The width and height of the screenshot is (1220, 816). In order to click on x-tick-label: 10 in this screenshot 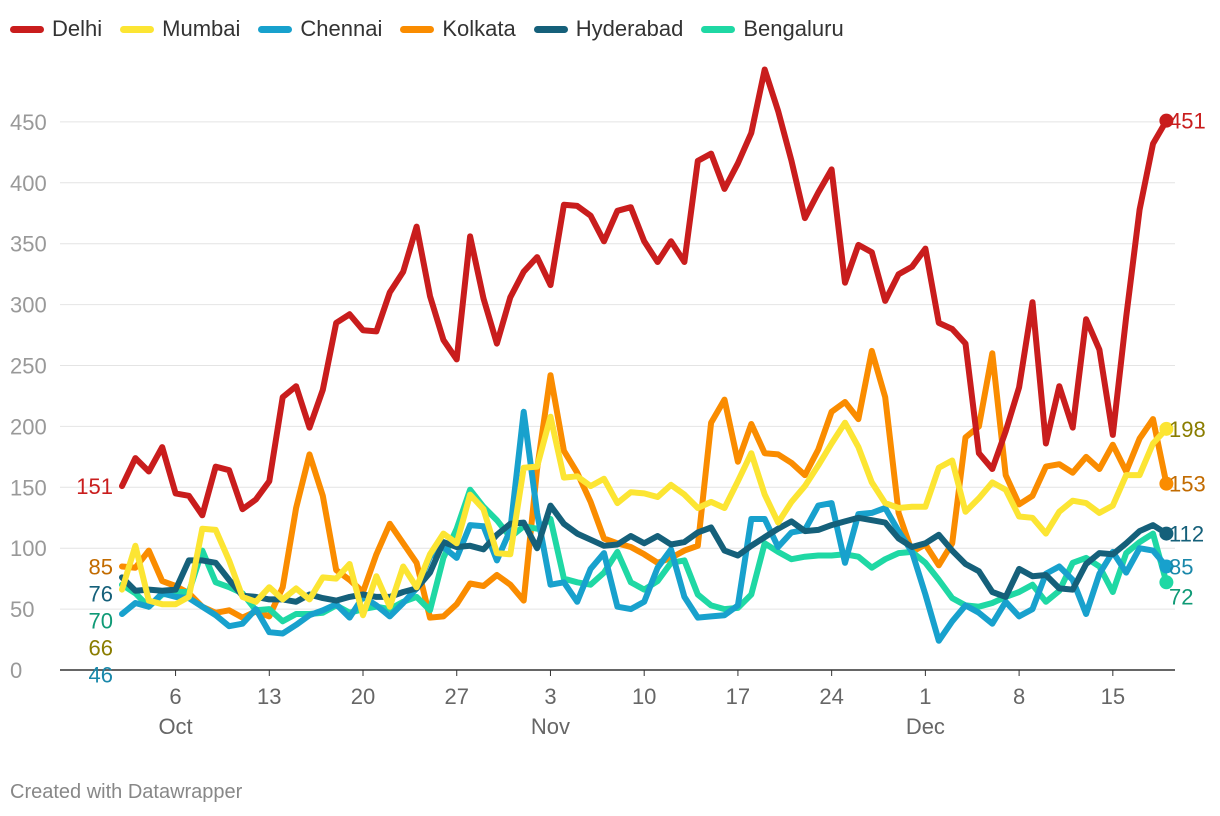, I will do `click(644, 696)`.